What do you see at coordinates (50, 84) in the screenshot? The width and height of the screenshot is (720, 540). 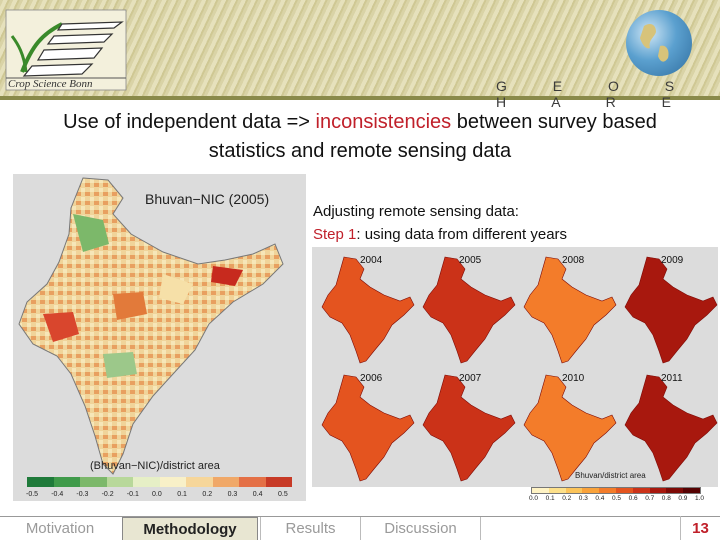 I see `logo-text: Crop Science Bonn` at bounding box center [50, 84].